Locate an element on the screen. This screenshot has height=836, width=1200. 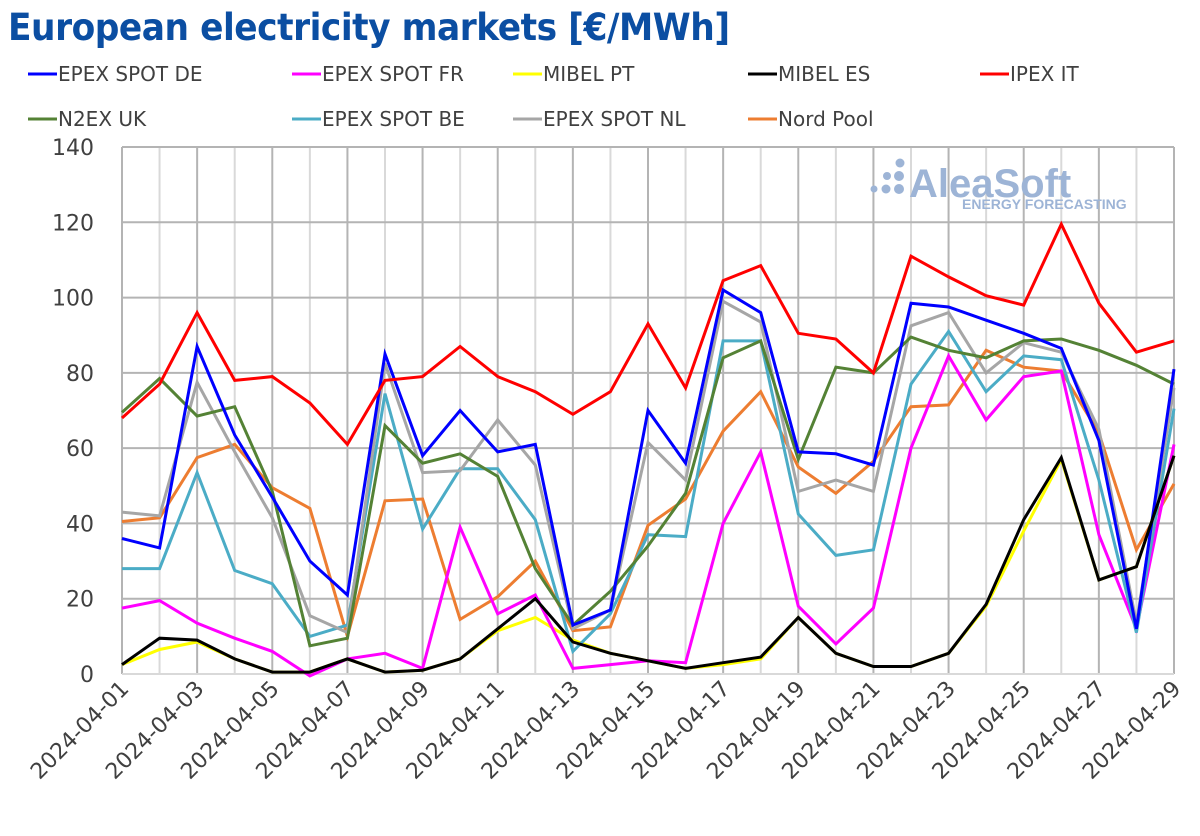
legend-item: EPEX SPOT FR is located at coordinates (378, 74).